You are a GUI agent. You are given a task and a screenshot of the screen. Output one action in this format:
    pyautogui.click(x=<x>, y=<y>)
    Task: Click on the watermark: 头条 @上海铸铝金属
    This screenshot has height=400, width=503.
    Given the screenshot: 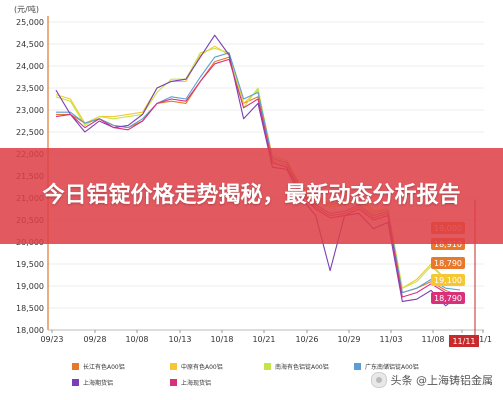 What is the action you would take?
    pyautogui.click(x=432, y=380)
    